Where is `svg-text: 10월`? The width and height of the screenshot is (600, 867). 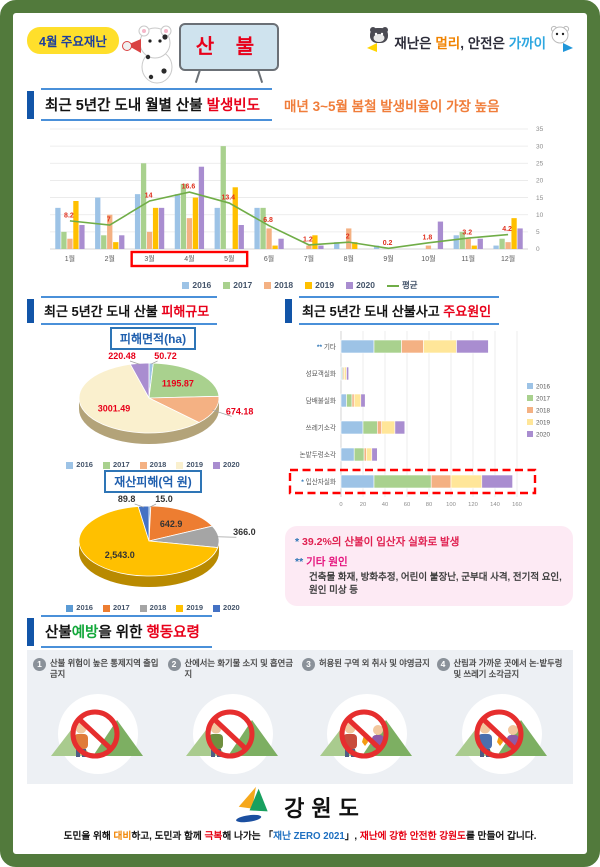 svg-text: 10월 is located at coordinates (428, 258).